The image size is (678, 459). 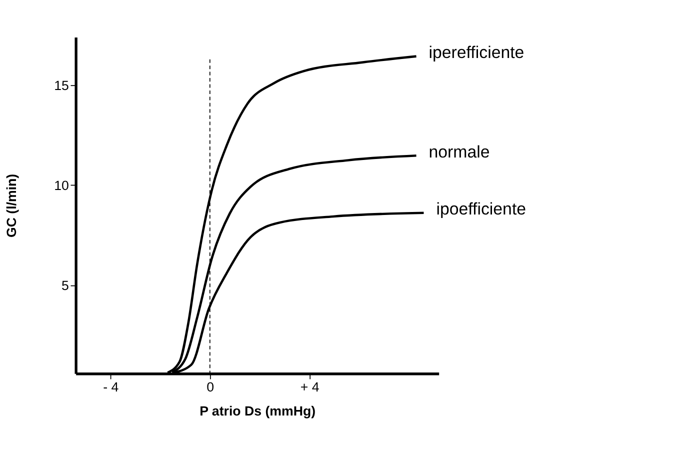 I want to click on x-tick-label: 0, so click(x=210, y=387).